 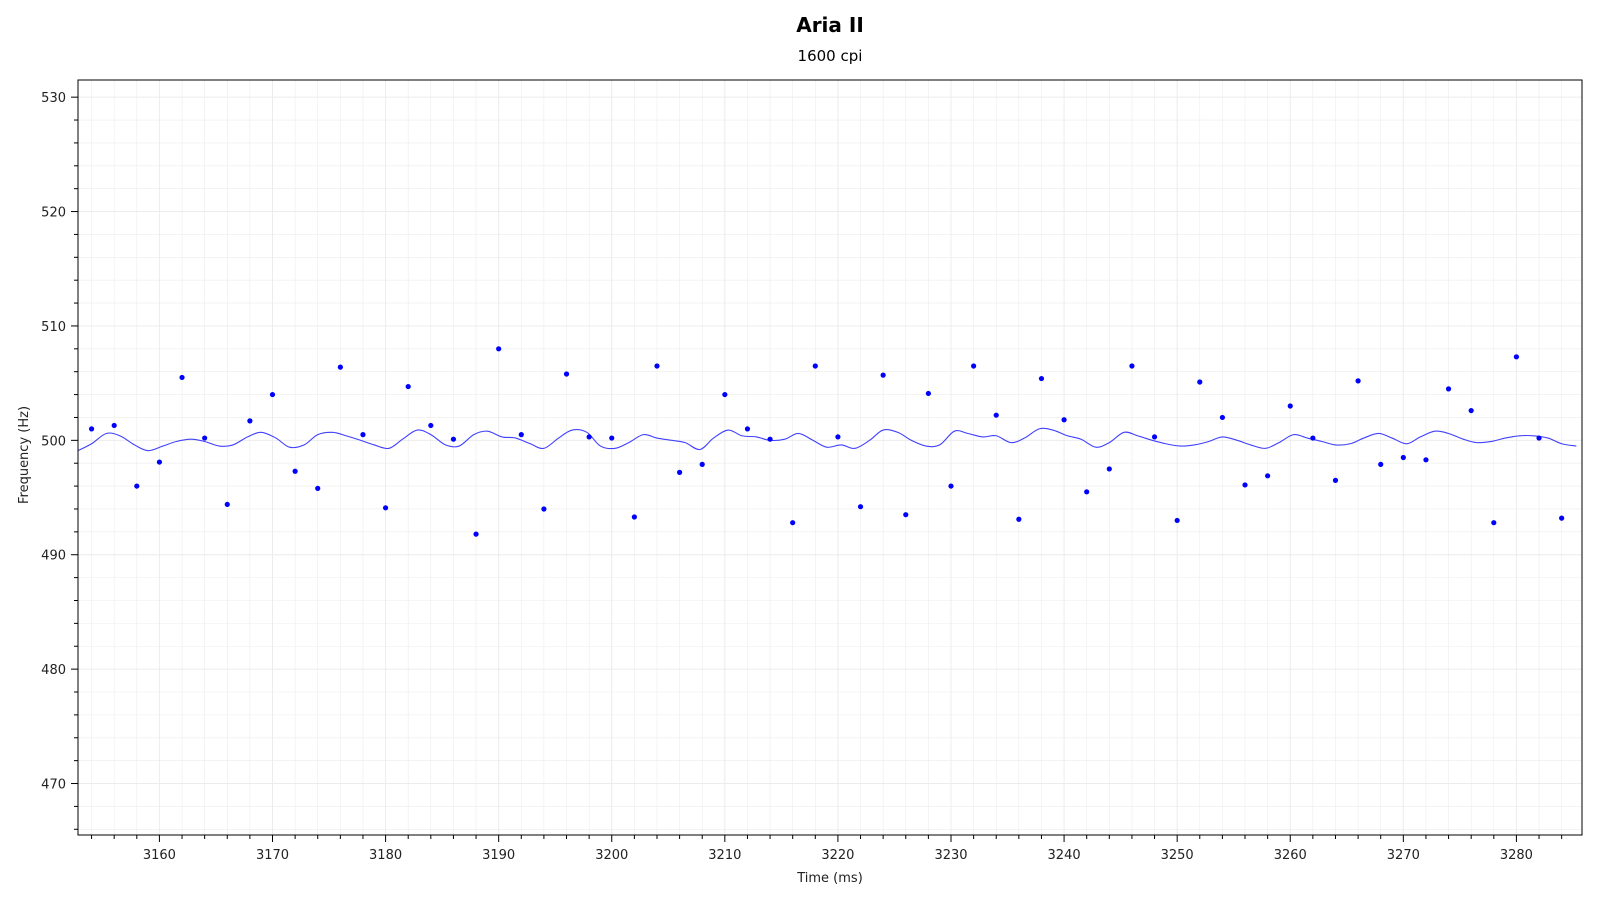 What do you see at coordinates (159, 855) in the screenshot?
I see `x-tick-label: 3160` at bounding box center [159, 855].